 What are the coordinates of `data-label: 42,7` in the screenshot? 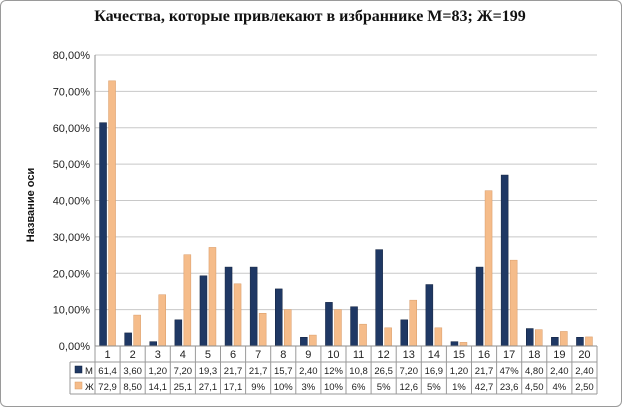 It's located at (484, 387).